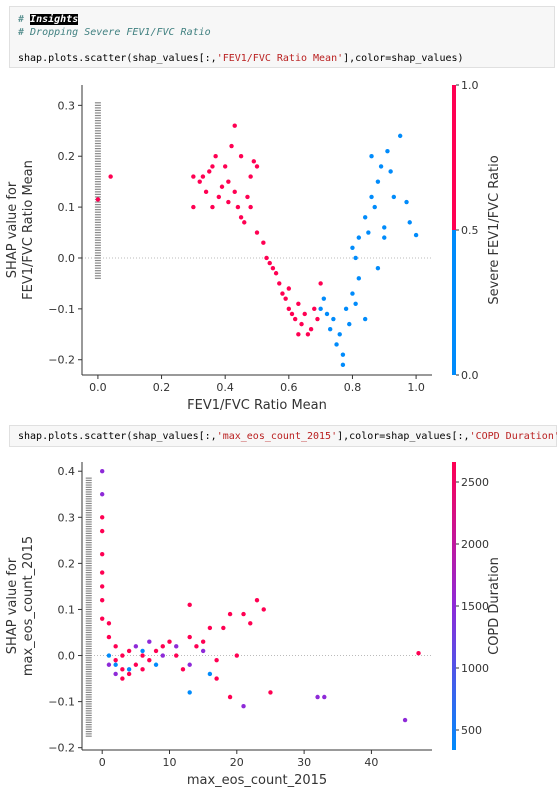  Describe the element at coordinates (225, 387) in the screenshot. I see `x-tick-label: 0.4` at that location.